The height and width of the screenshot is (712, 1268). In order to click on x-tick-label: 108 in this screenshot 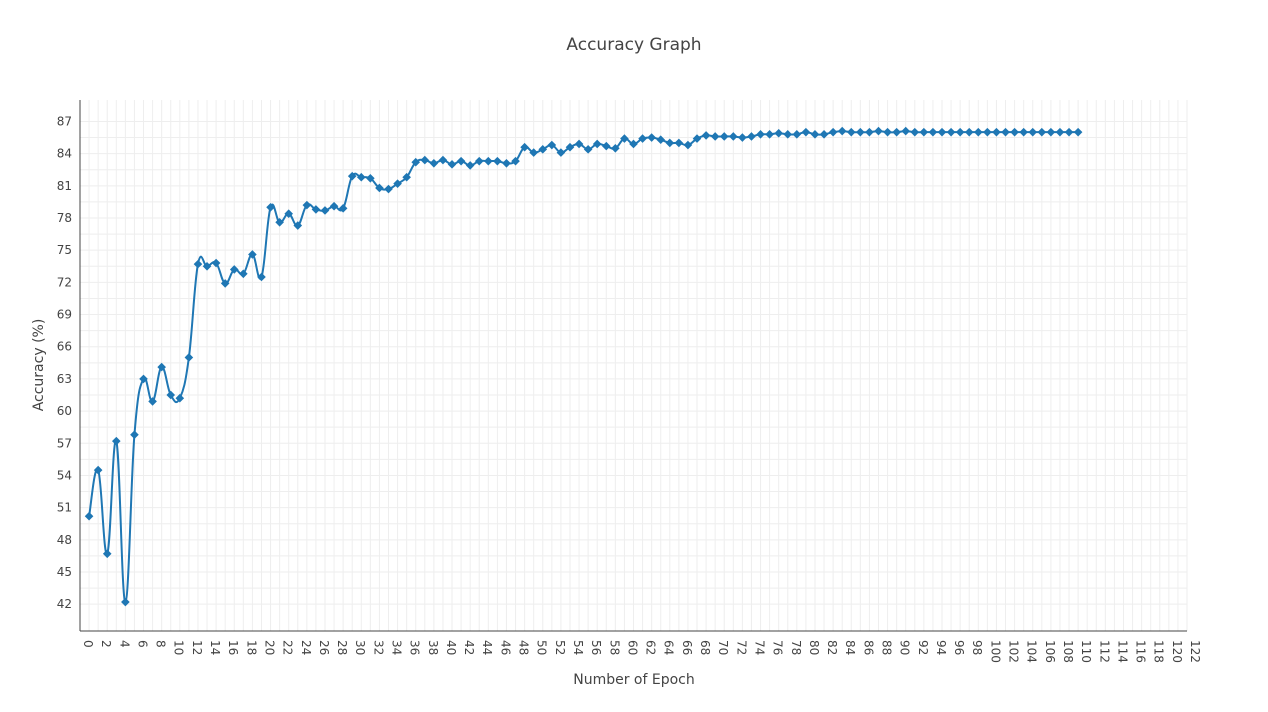, I will do `click(1068, 651)`.